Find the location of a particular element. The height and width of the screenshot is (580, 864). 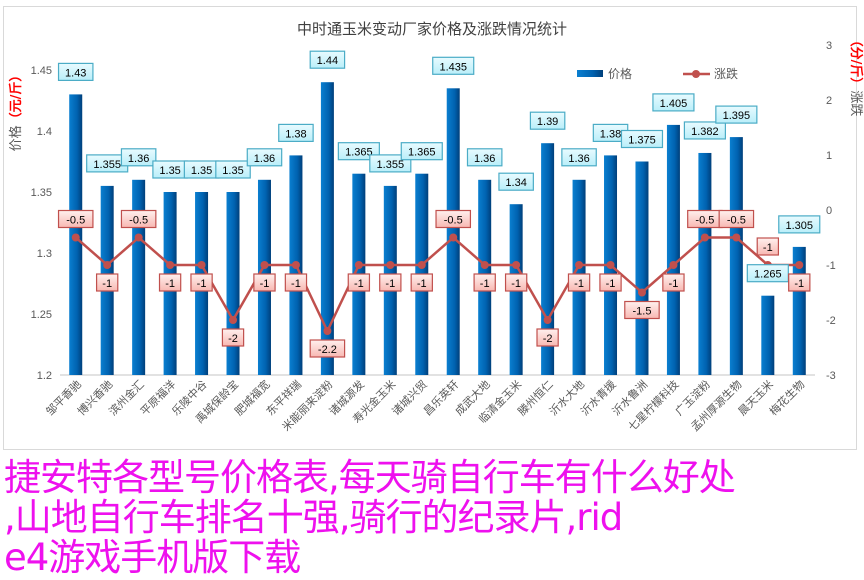

bar-data-label: 1.34 is located at coordinates (515, 183).